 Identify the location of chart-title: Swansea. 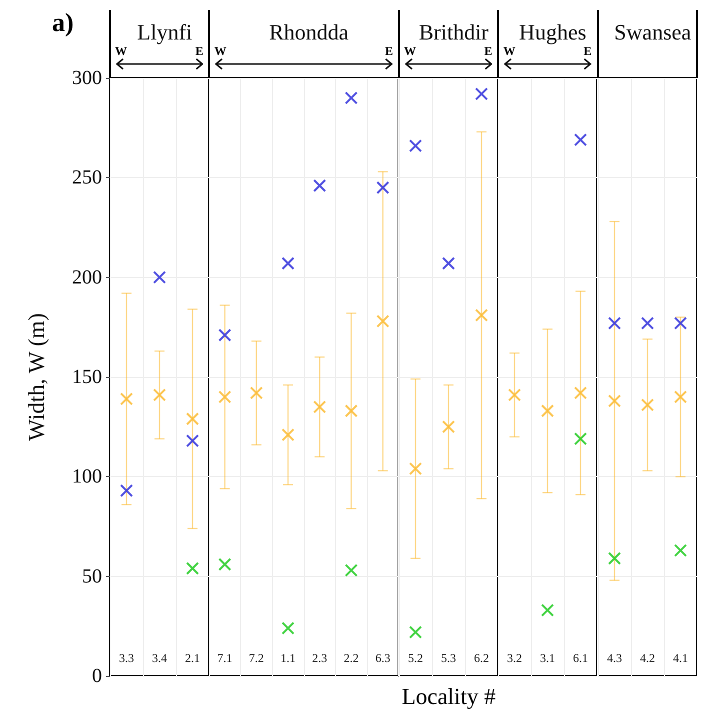
(653, 32).